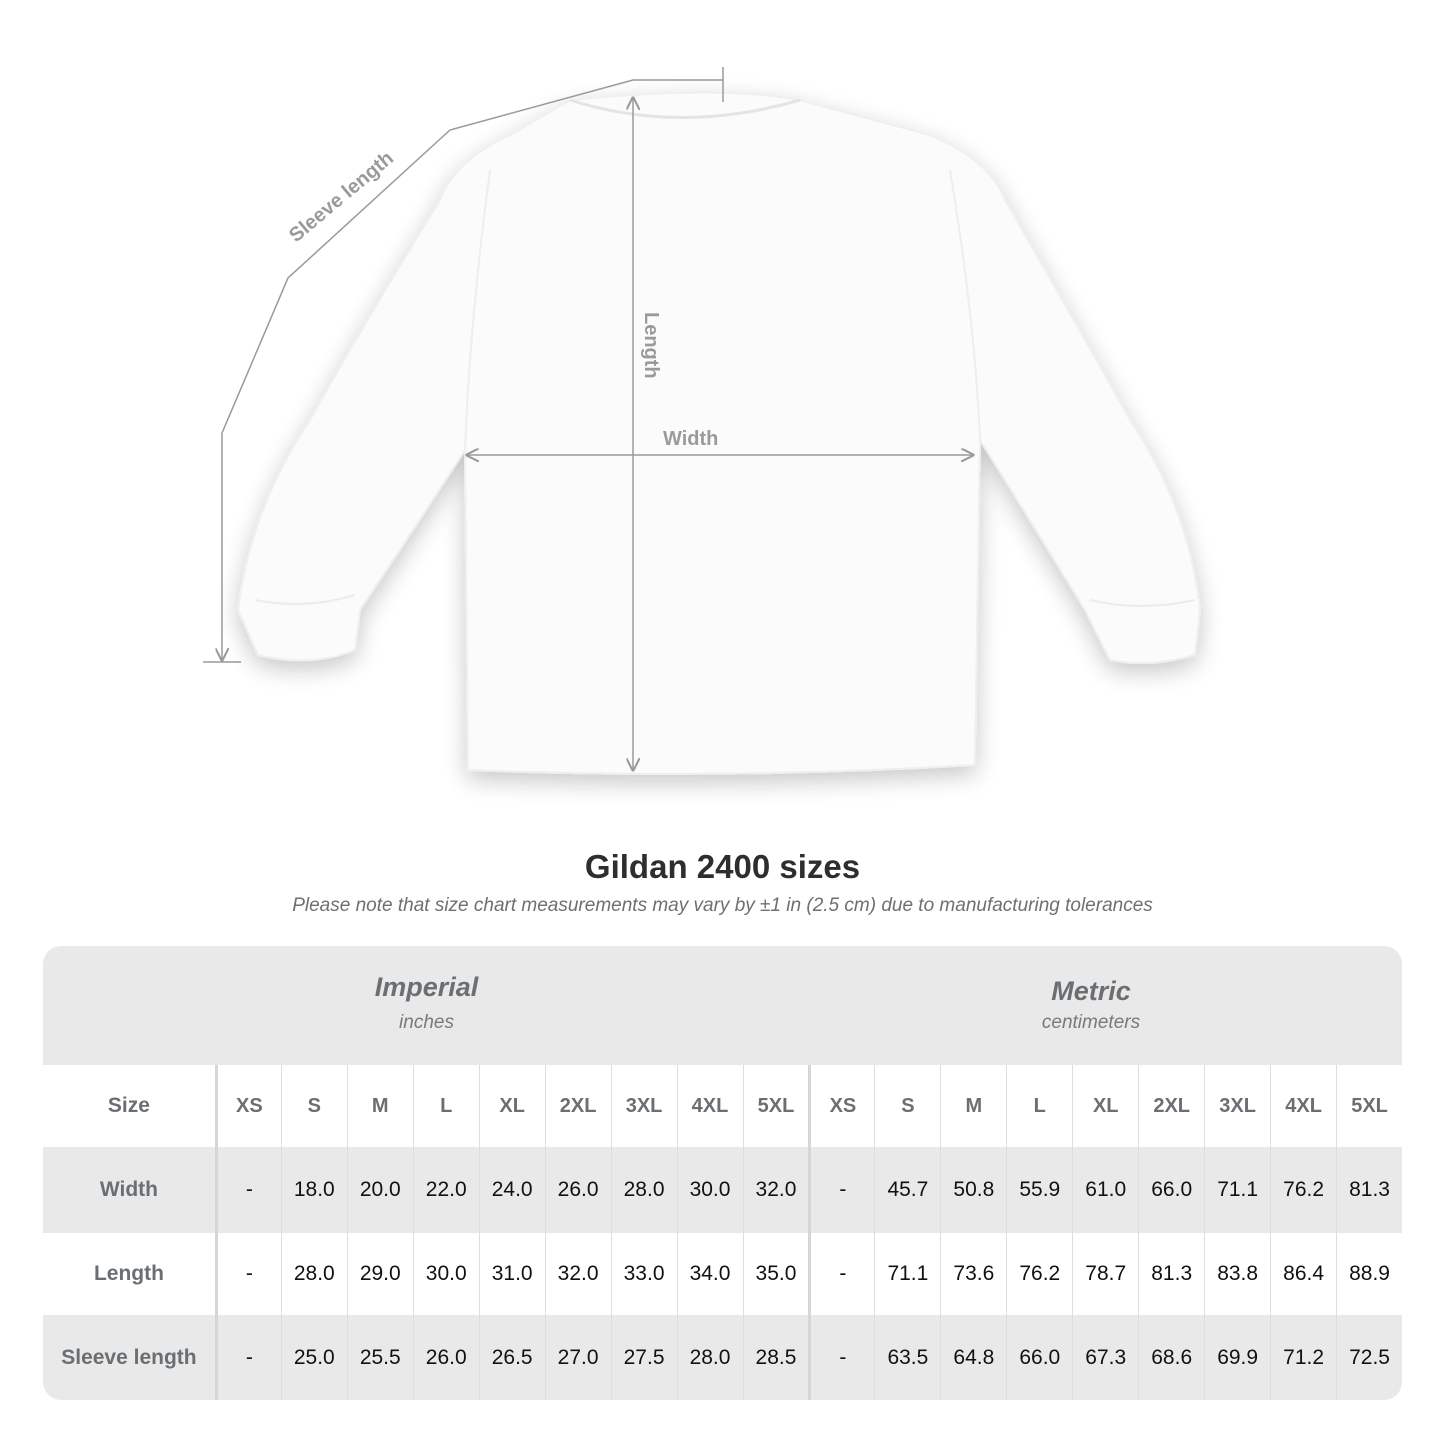  Describe the element at coordinates (1105, 1190) in the screenshot. I see `metric-value-cell: 61.0` at that location.